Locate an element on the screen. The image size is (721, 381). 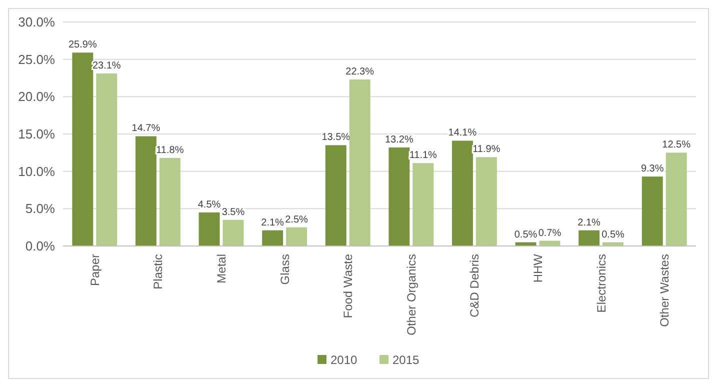
data-label: 25.9% is located at coordinates (82, 45).